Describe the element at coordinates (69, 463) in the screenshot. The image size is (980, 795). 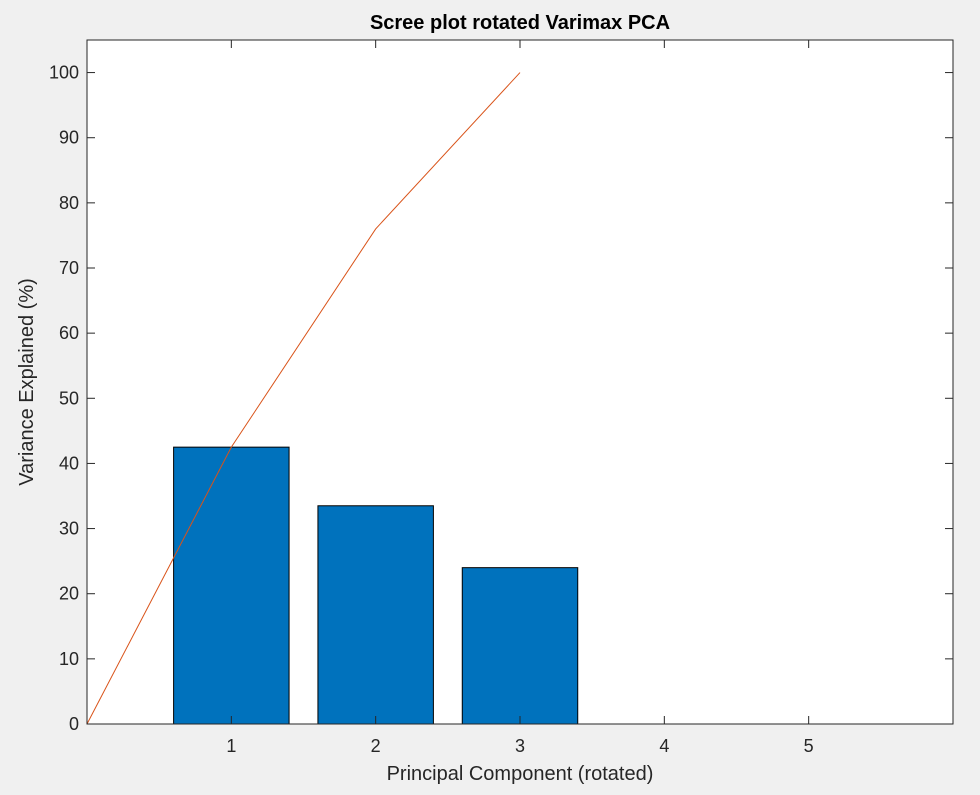
I see `y-tick-label: 40` at that location.